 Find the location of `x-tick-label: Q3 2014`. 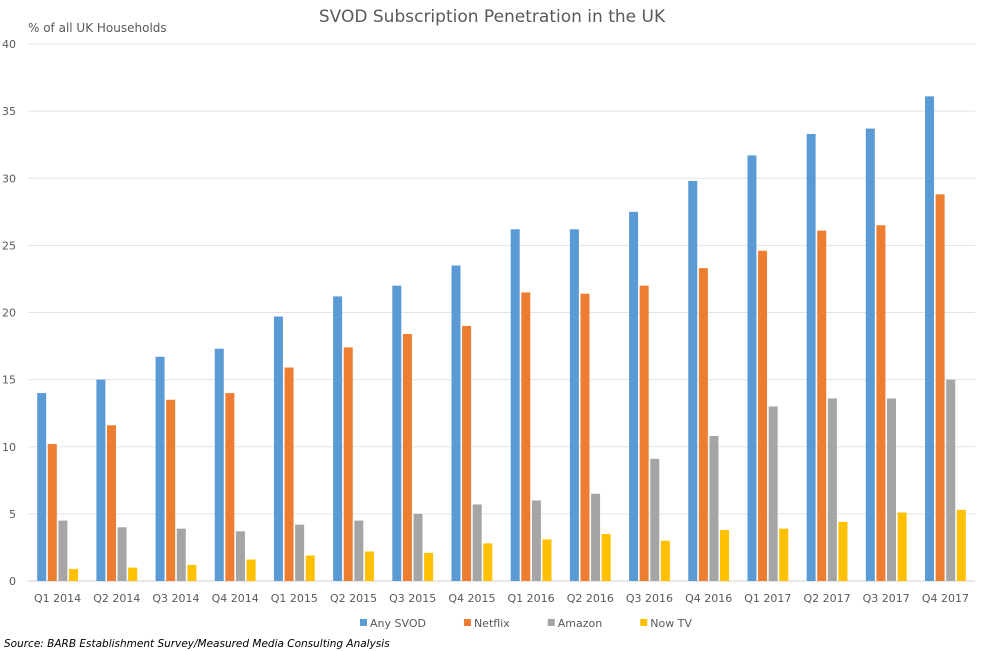

x-tick-label: Q3 2014 is located at coordinates (175, 598).